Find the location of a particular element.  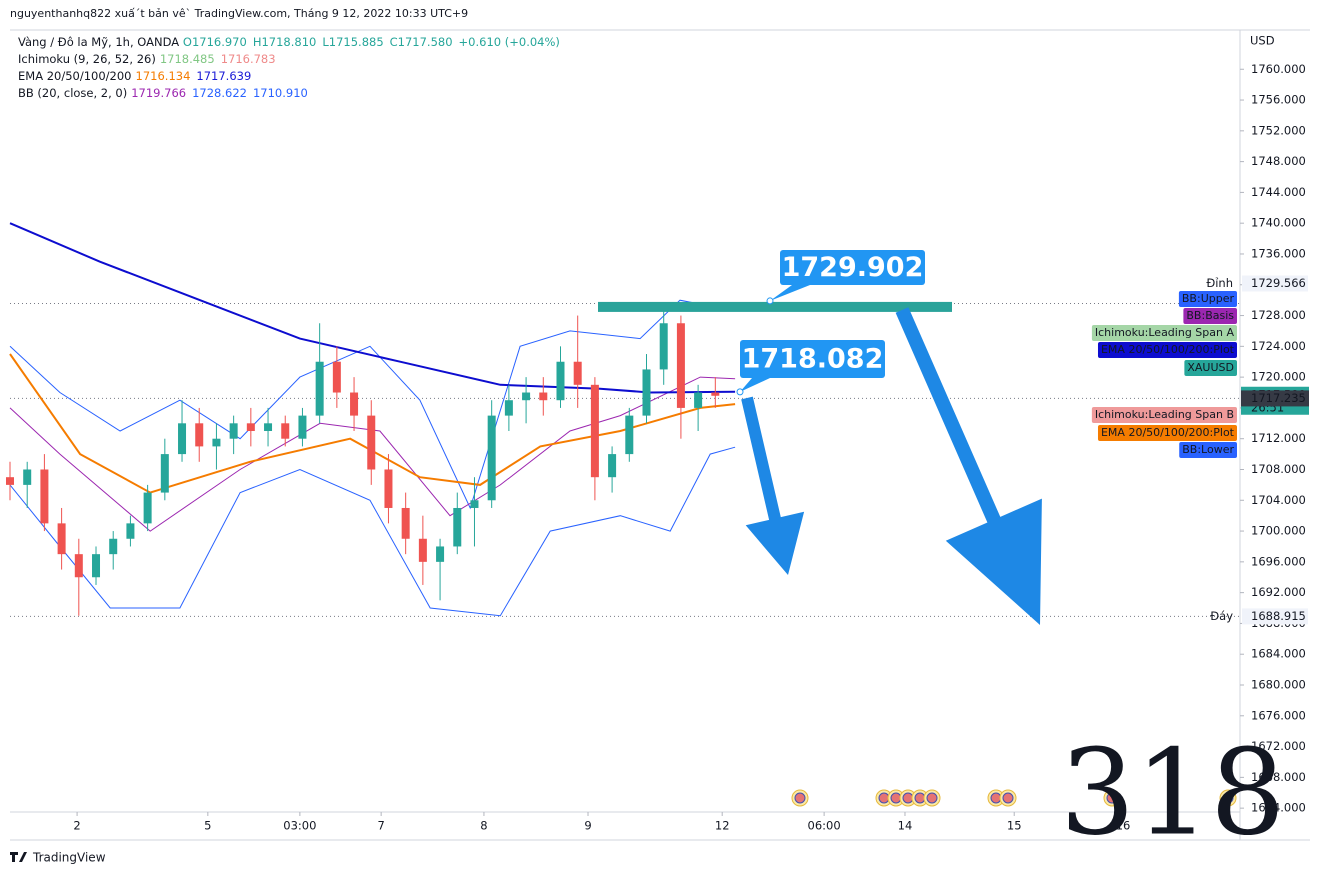

y-tick-label: 1720.000 is located at coordinates (1278, 377).